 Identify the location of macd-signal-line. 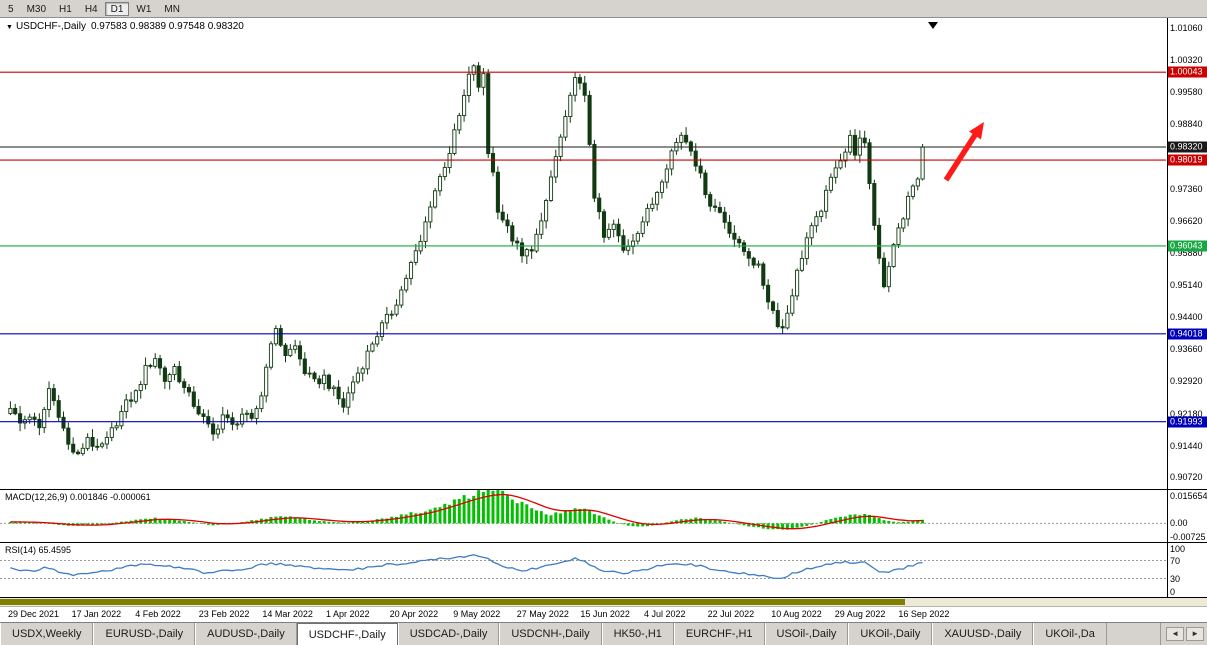
(466, 511).